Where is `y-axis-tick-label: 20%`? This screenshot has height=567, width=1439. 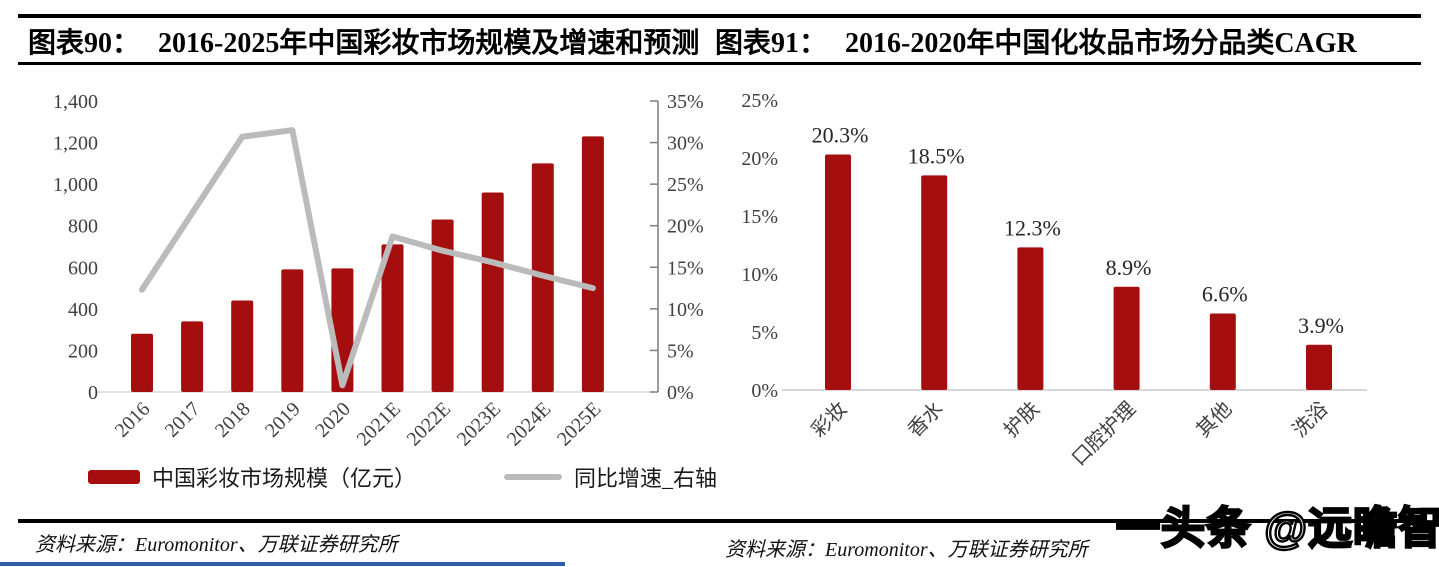 y-axis-tick-label: 20% is located at coordinates (759, 159).